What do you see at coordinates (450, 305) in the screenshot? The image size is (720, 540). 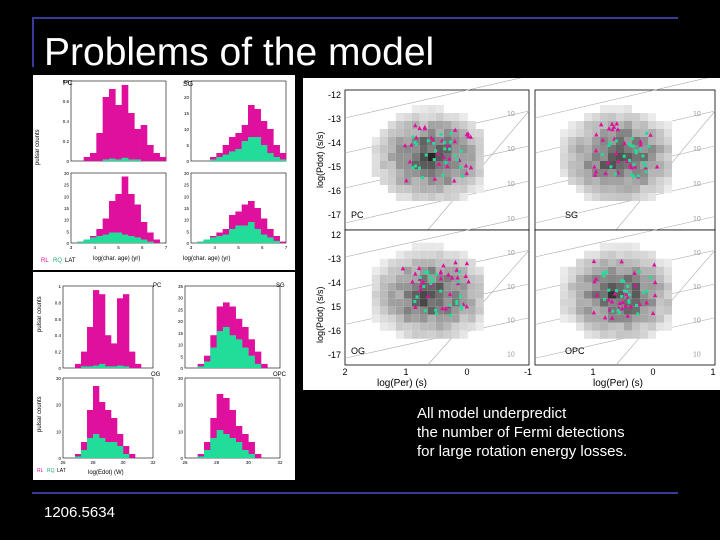 I see `ppdot-og-model-point` at bounding box center [450, 305].